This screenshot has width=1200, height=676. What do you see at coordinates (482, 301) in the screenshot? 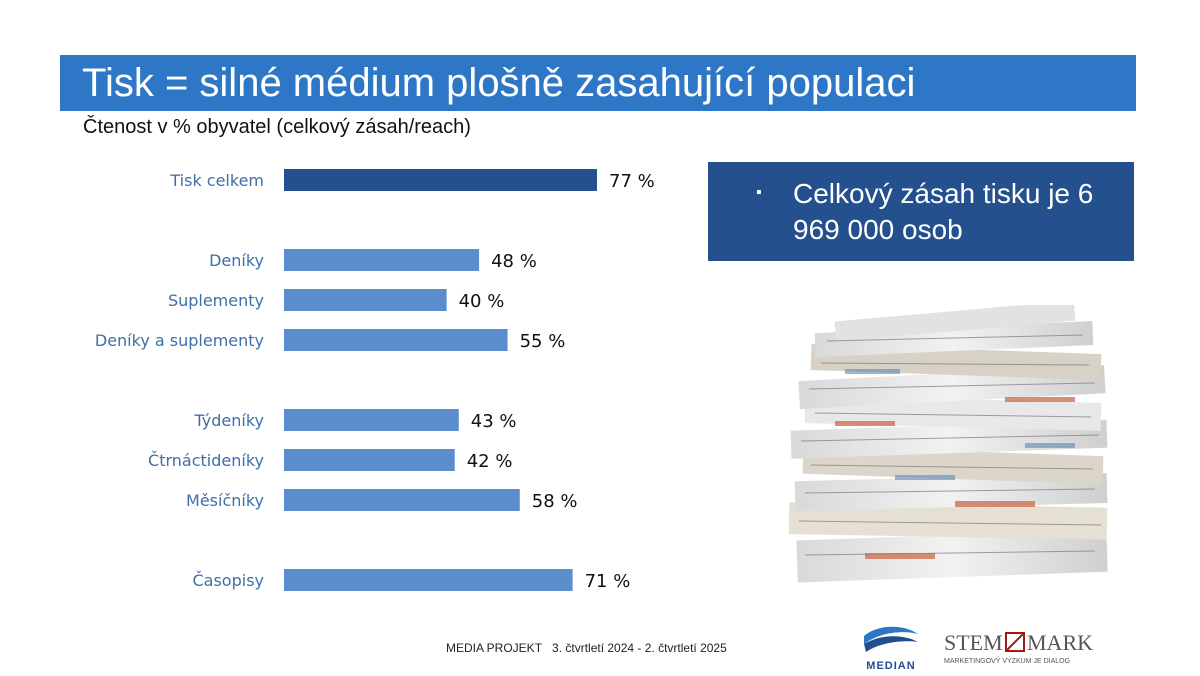
I see `value-label: 40 %` at bounding box center [482, 301].